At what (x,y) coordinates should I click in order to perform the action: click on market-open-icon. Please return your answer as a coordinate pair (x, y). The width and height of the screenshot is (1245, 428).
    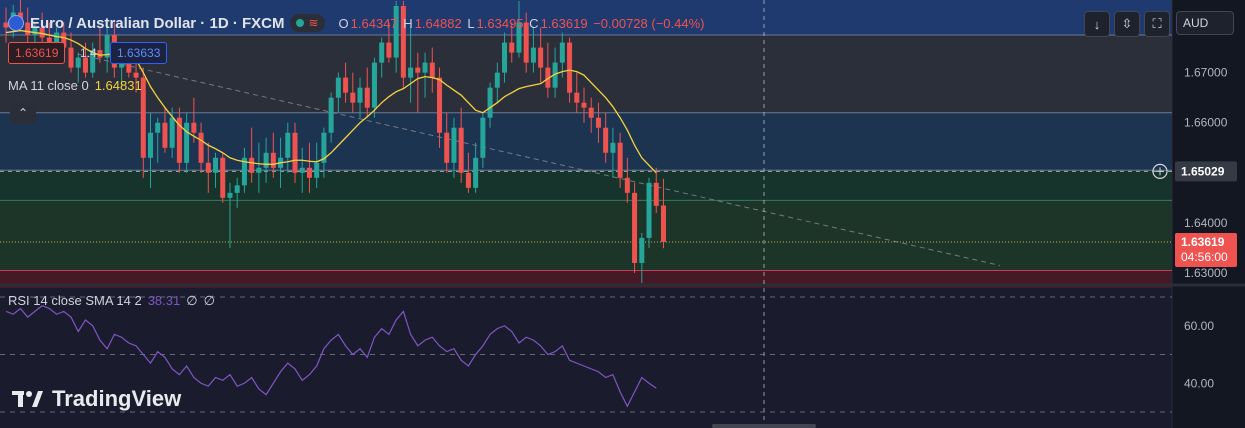
    Looking at the image, I should click on (300, 23).